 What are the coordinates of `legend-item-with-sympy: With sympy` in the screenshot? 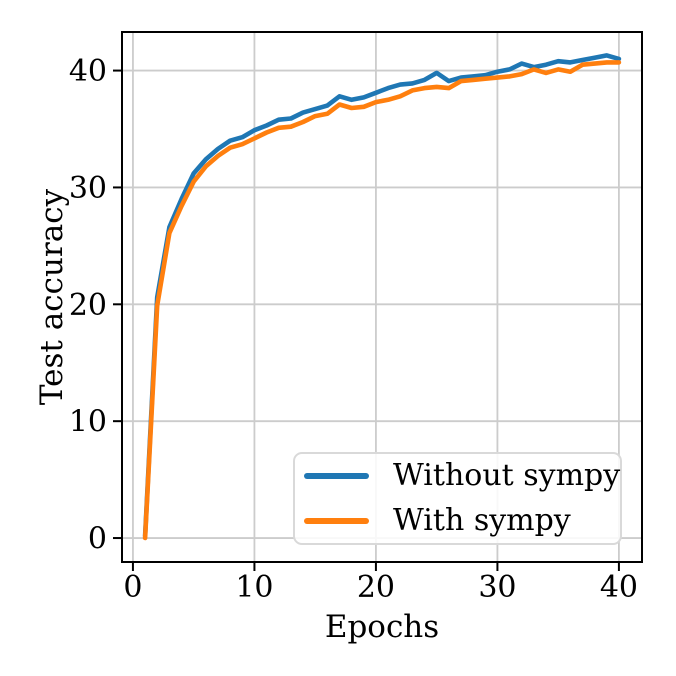 It's located at (457, 521).